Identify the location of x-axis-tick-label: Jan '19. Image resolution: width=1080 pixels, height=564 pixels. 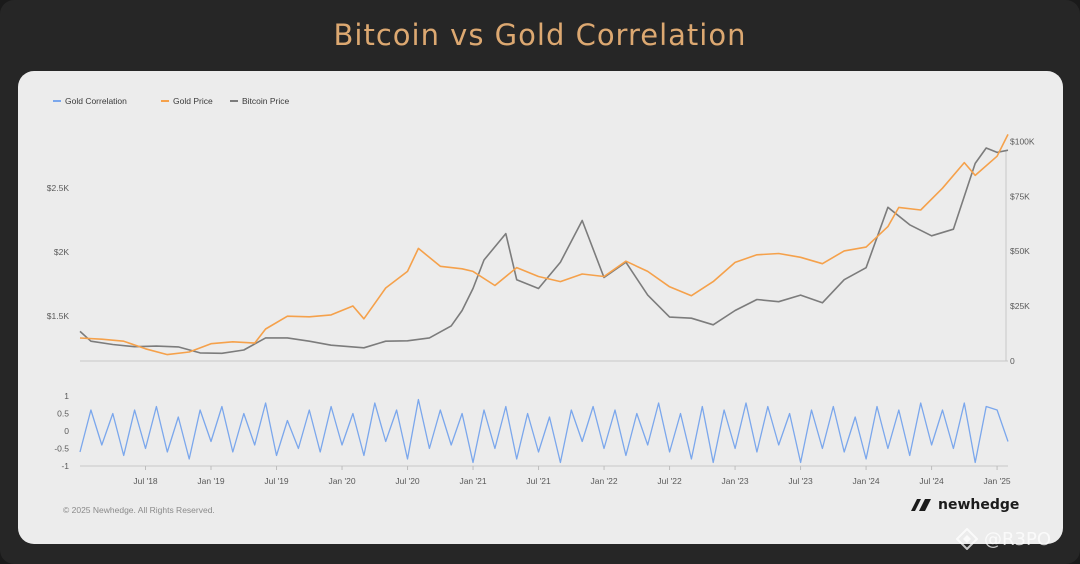
(210, 481).